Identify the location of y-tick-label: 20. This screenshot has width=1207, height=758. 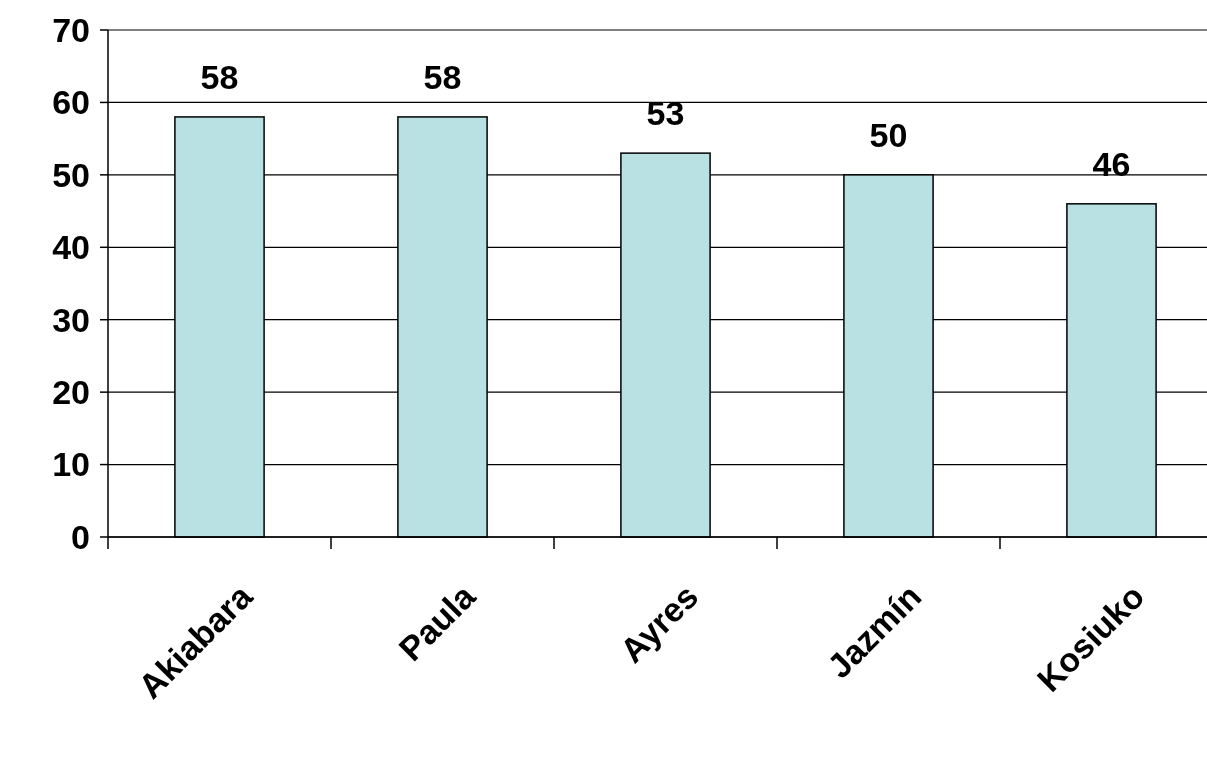
(71, 392).